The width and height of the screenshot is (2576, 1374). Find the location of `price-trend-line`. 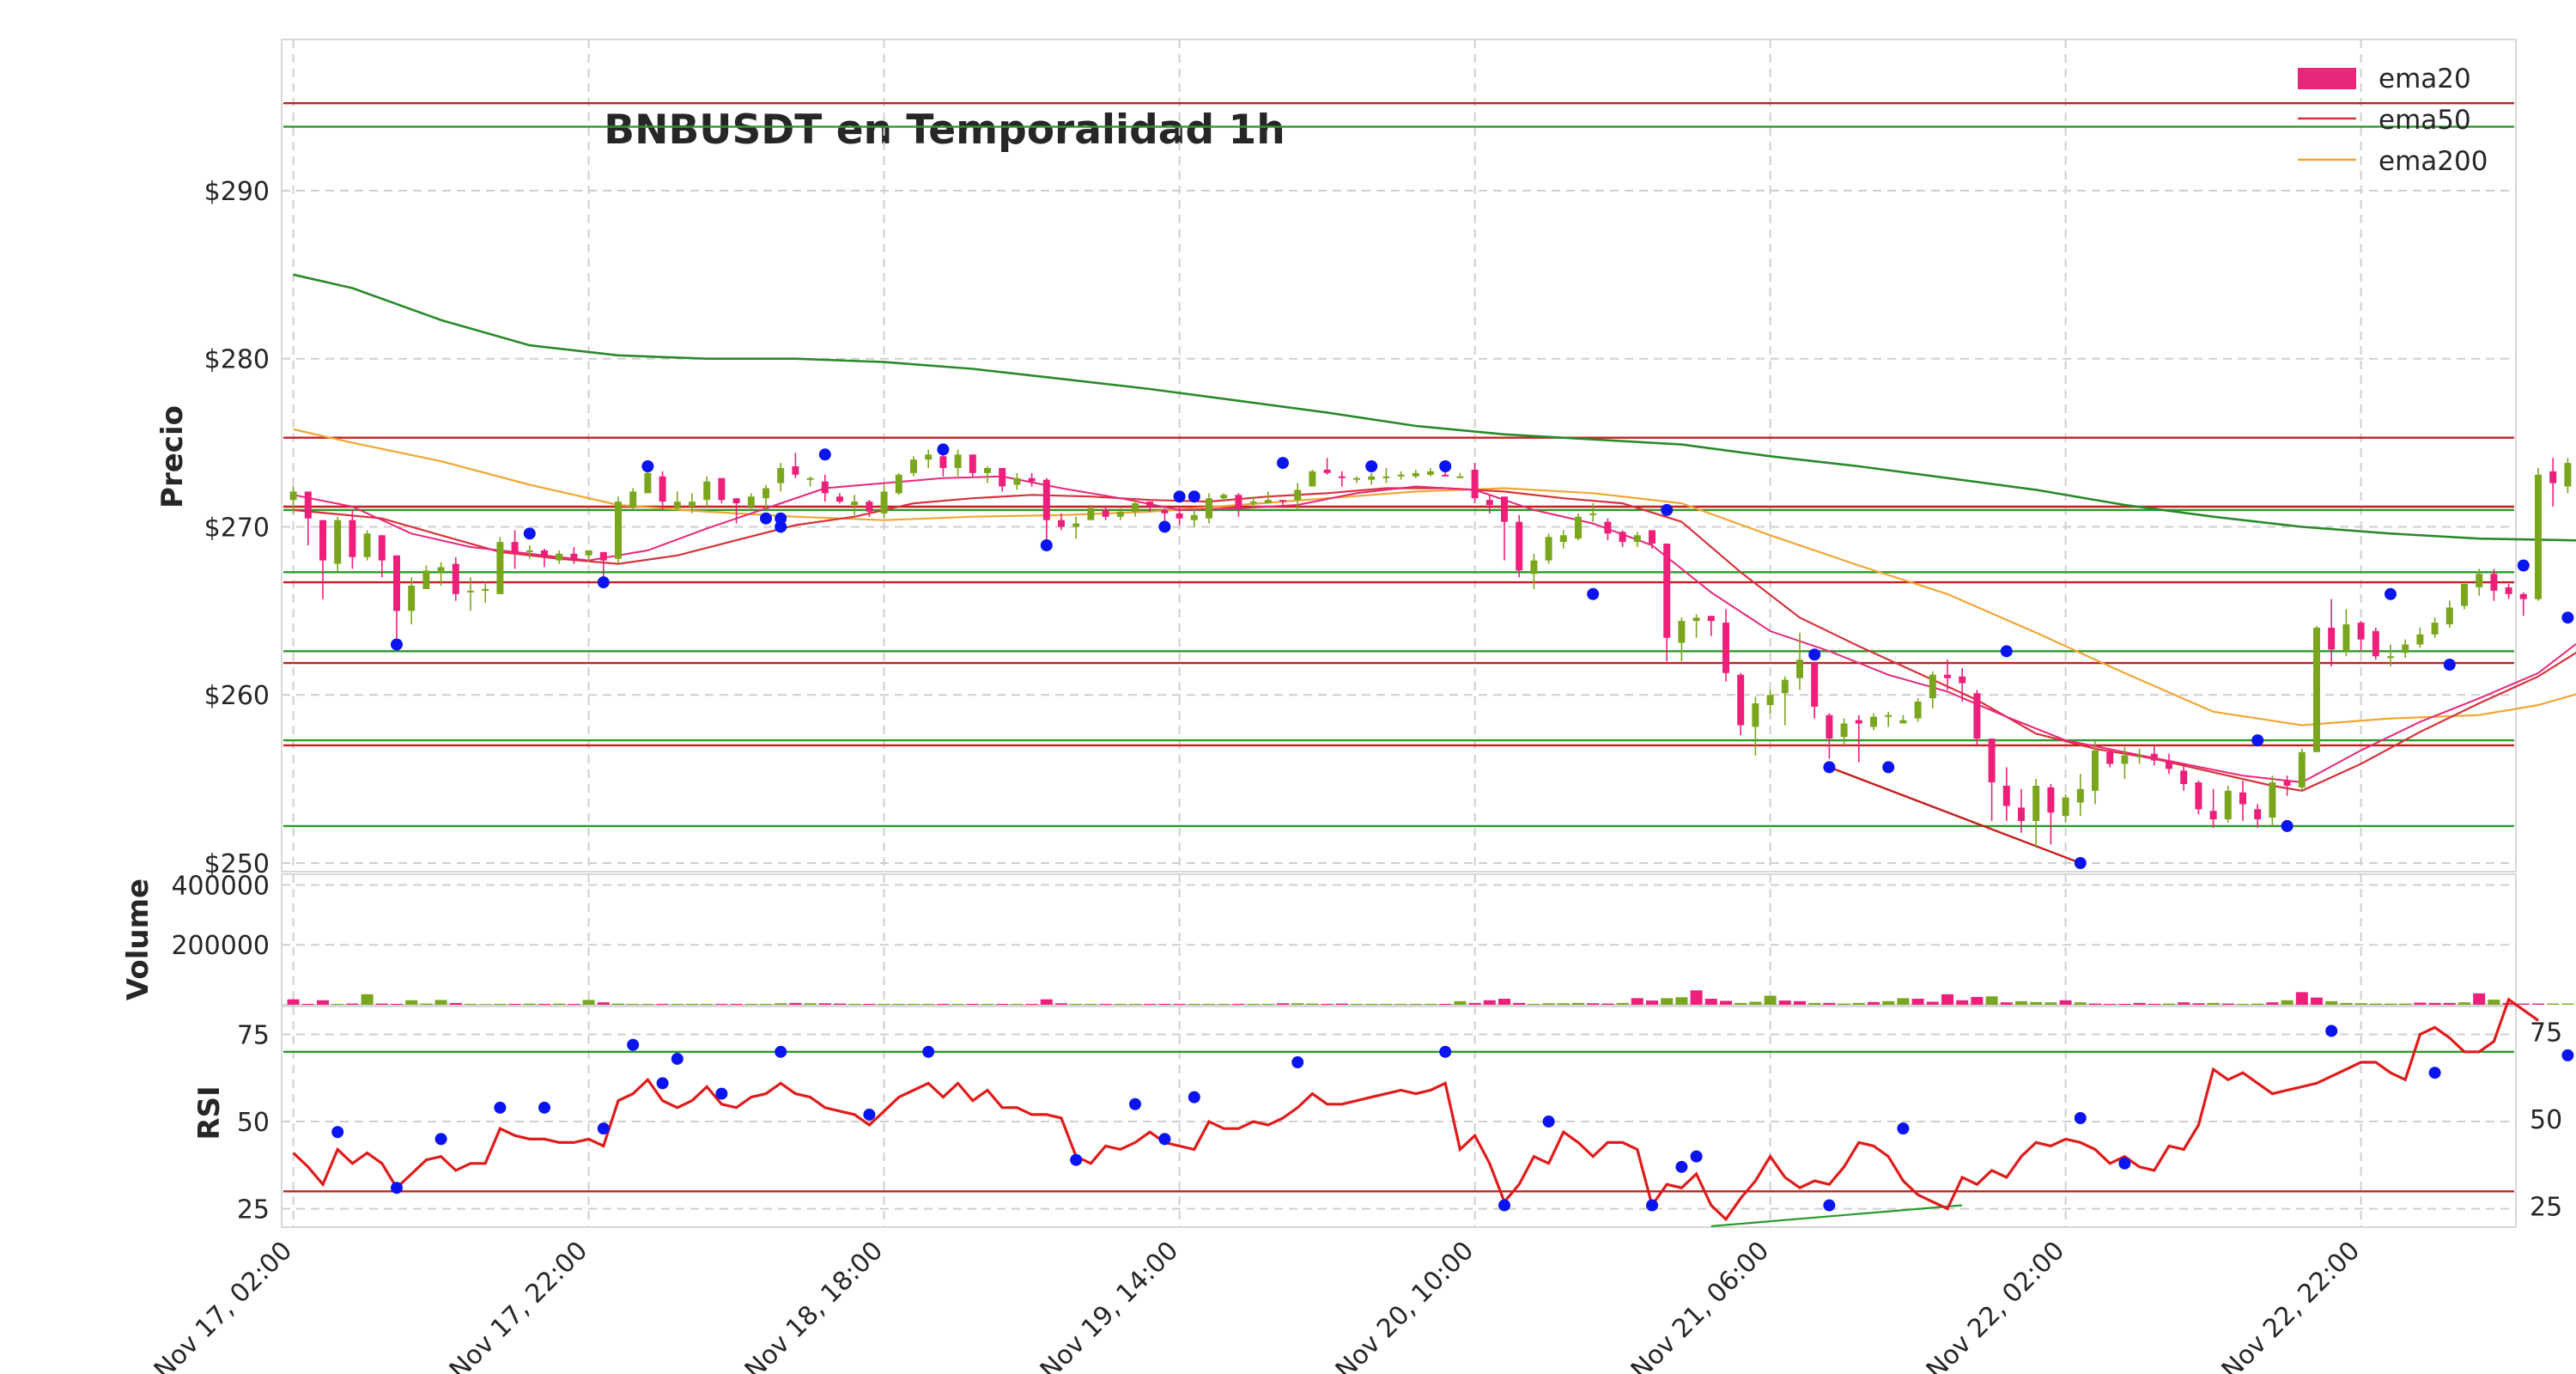

price-trend-line is located at coordinates (1954, 815).